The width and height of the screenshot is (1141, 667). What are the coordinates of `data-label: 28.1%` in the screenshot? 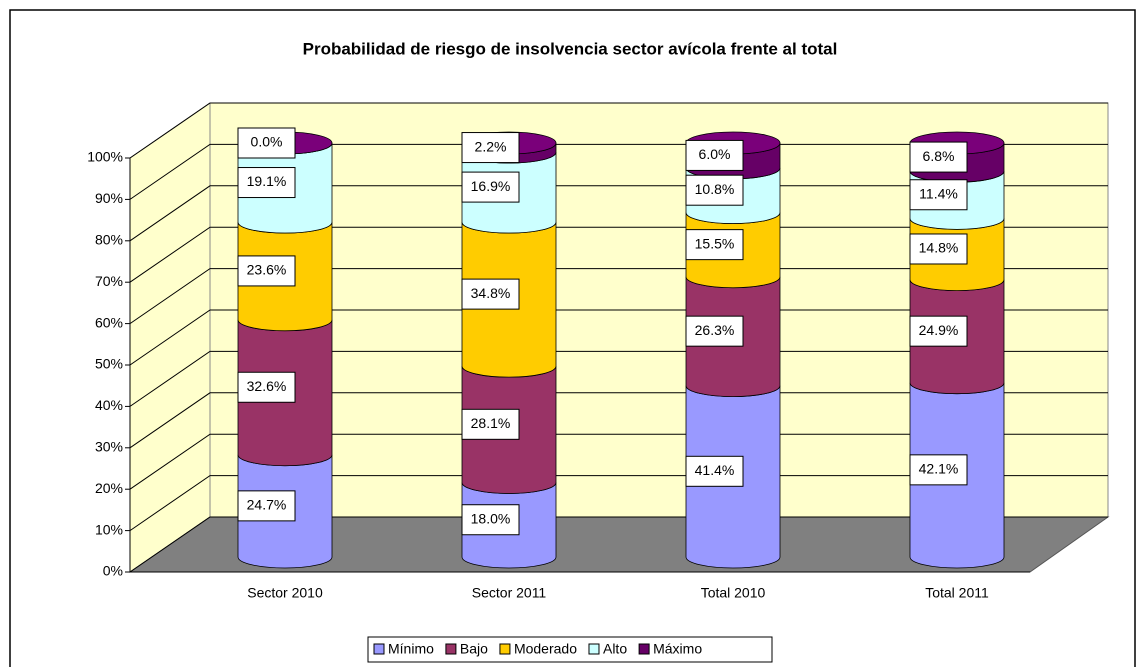 It's located at (491, 423).